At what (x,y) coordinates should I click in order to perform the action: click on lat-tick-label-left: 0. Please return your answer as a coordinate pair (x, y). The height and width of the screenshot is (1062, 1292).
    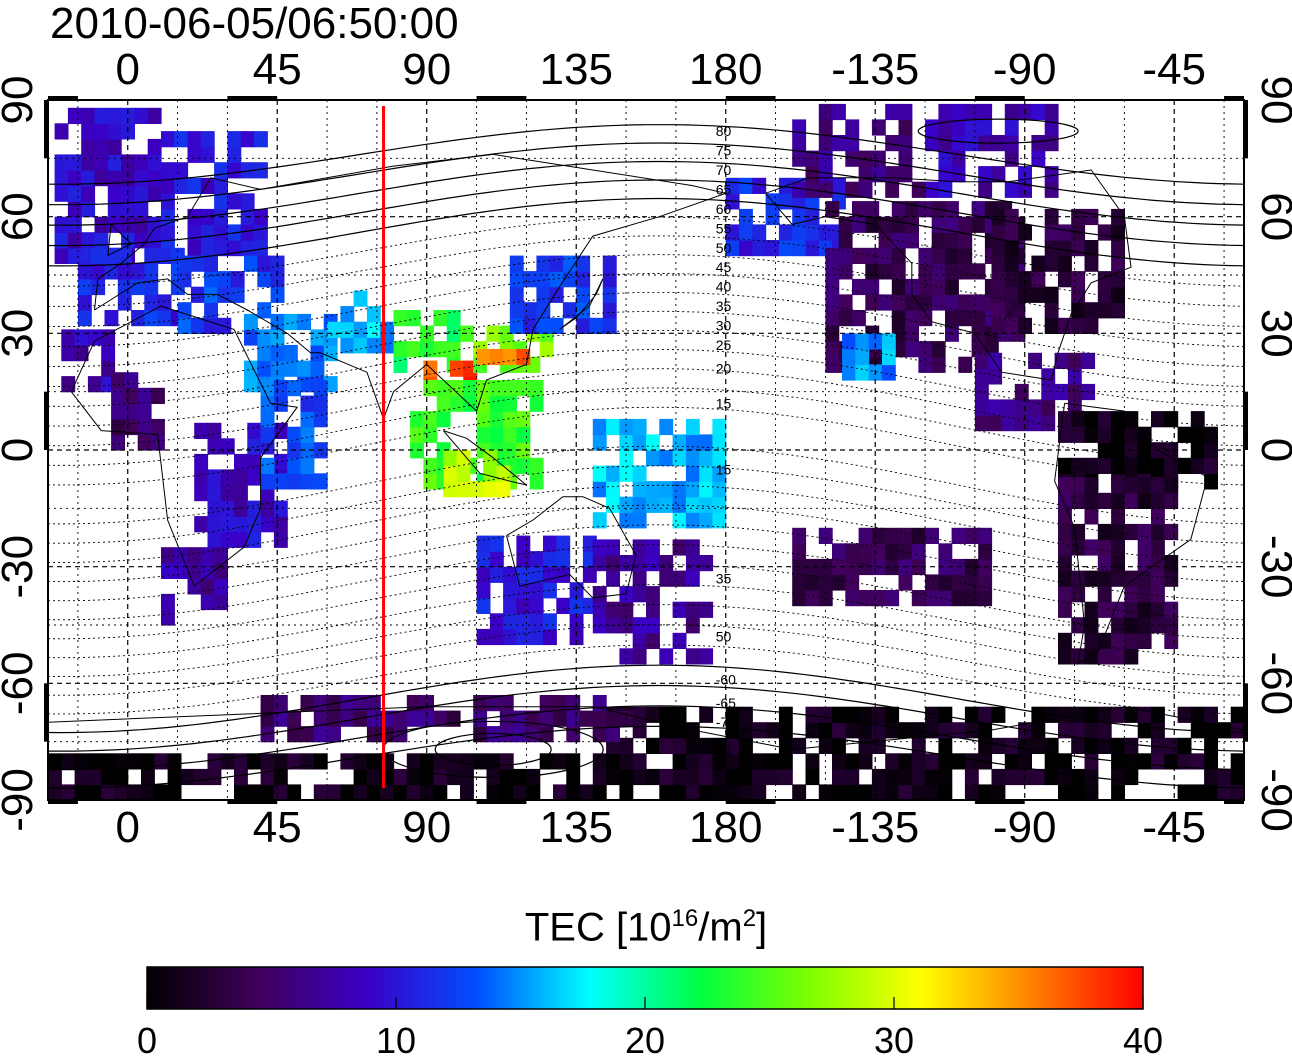
    Looking at the image, I should click on (21, 450).